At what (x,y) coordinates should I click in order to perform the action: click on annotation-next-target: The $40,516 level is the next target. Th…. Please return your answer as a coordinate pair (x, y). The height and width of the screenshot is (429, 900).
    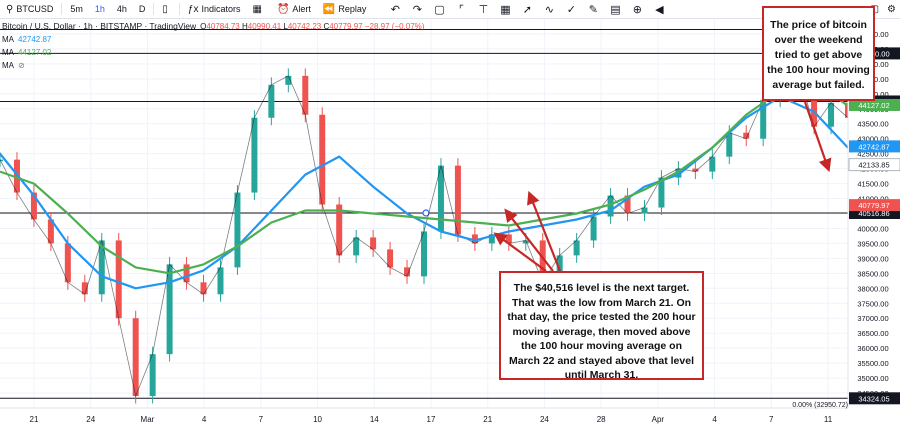
    Looking at the image, I should click on (601, 326).